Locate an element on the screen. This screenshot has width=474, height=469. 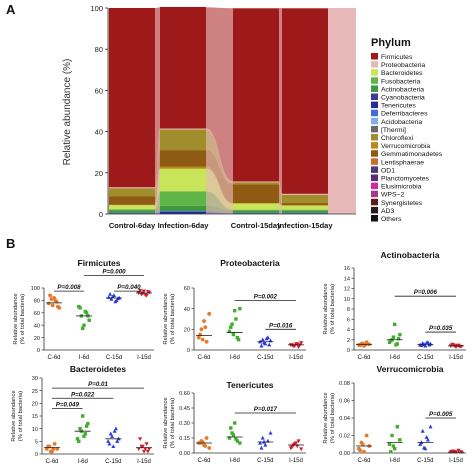
p-value-label: P=0.017 is located at coordinates (266, 409).